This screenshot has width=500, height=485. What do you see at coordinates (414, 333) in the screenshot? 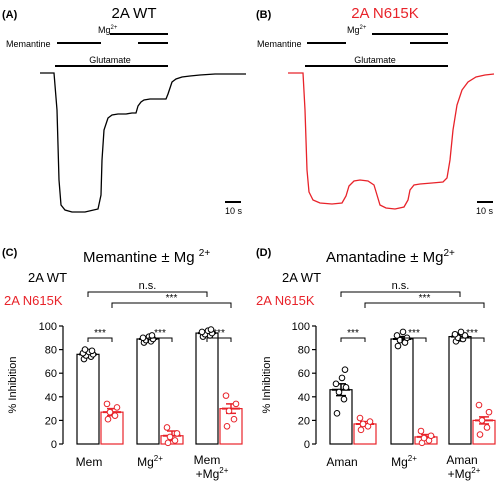
I see `panel-d-within-sig-1: ***` at bounding box center [414, 333].